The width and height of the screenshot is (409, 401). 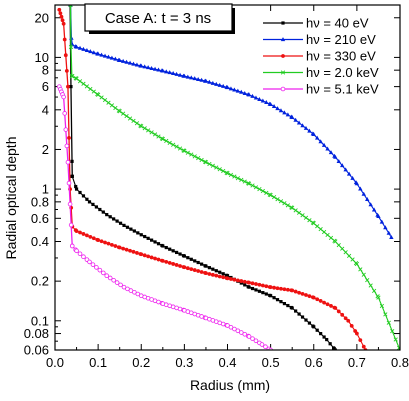 What do you see at coordinates (36, 333) in the screenshot?
I see `y-tick-label: 0.08` at bounding box center [36, 333].